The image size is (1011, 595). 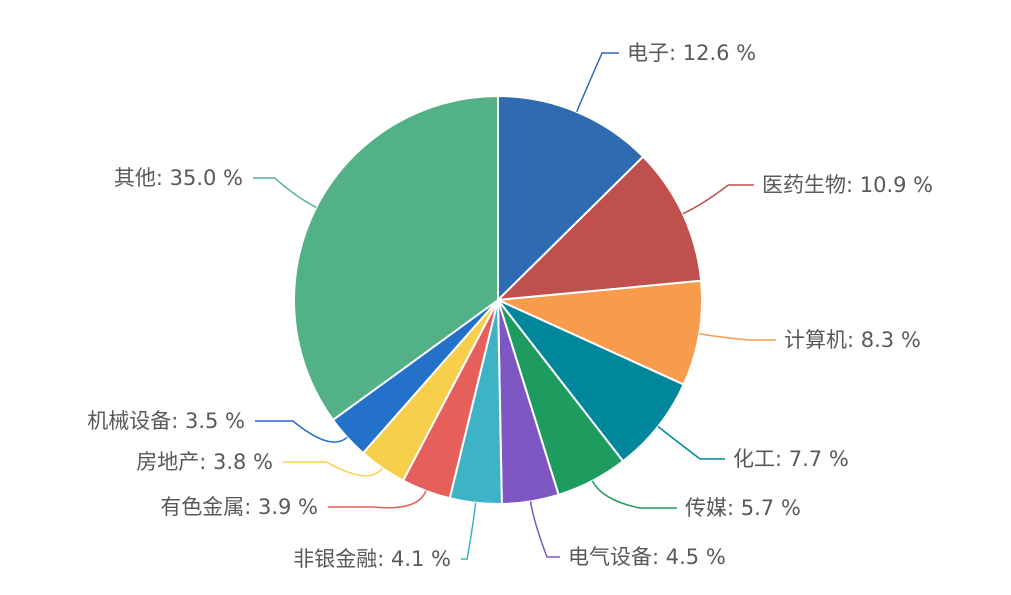 What do you see at coordinates (239, 507) in the screenshot?
I see `slice-label: 有色金属: 3.9 %` at bounding box center [239, 507].